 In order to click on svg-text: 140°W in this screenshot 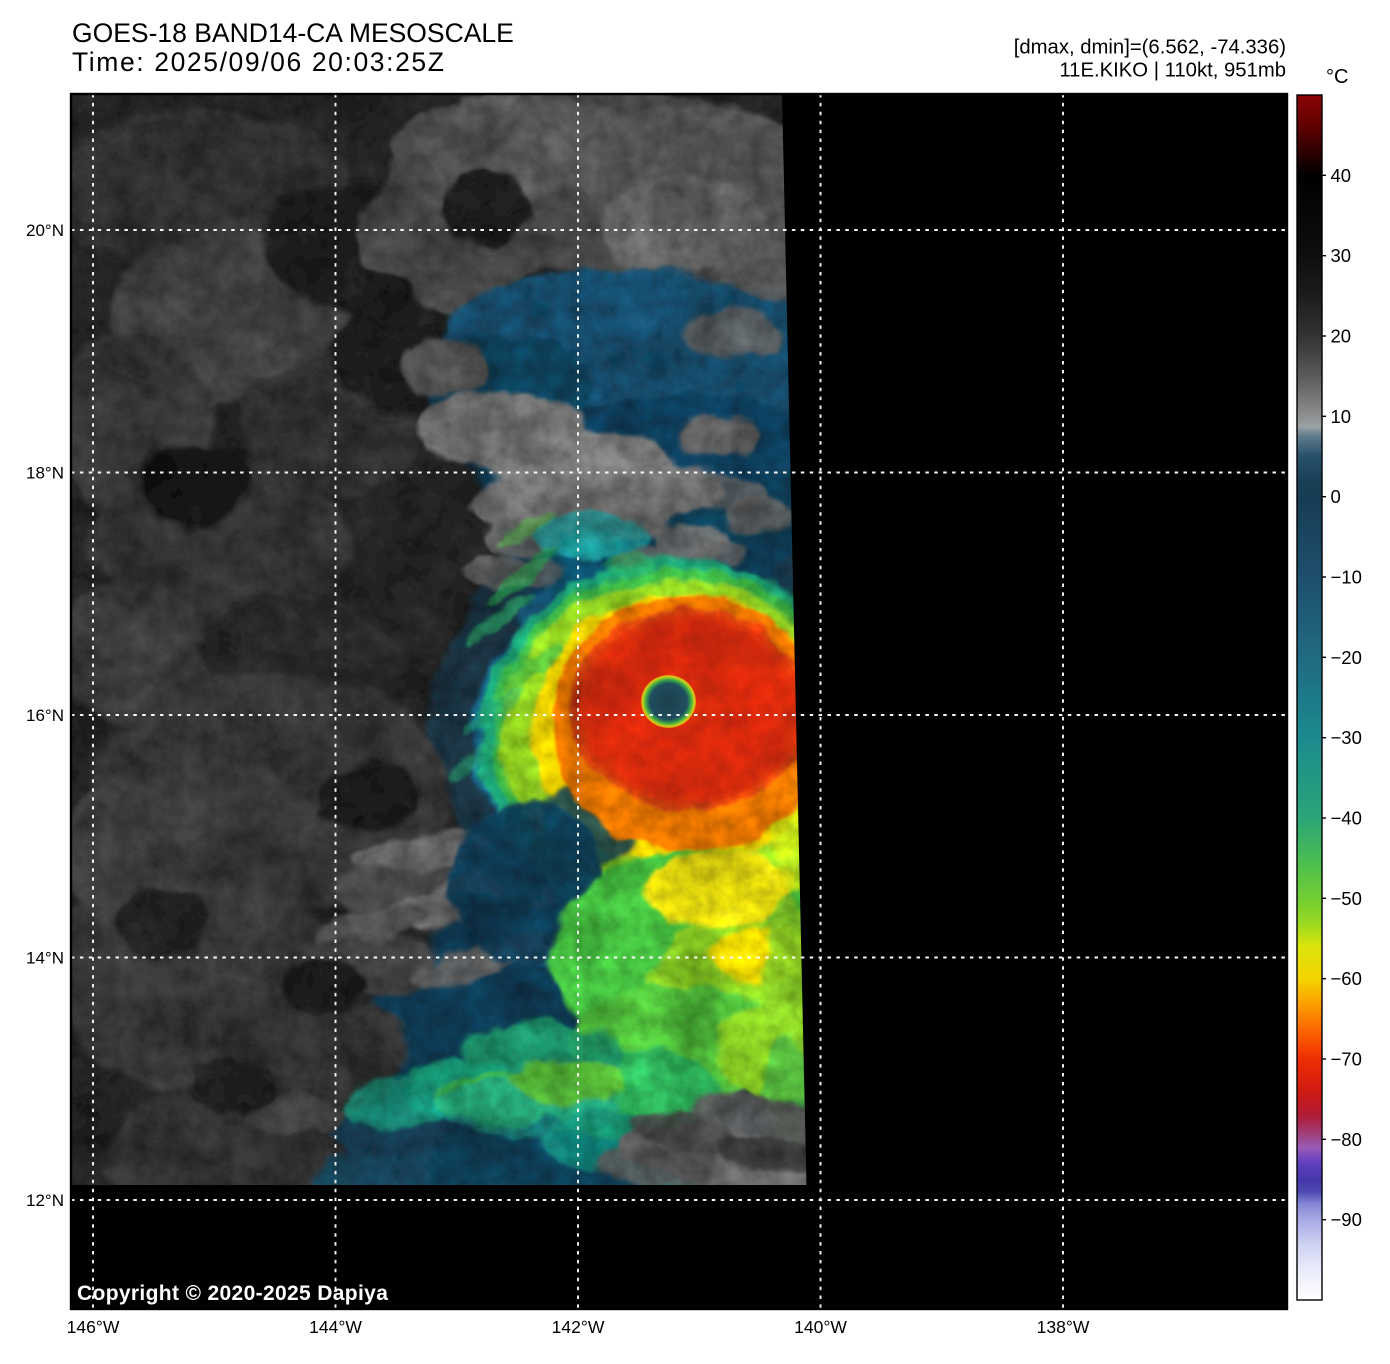, I will do `click(820, 1327)`.